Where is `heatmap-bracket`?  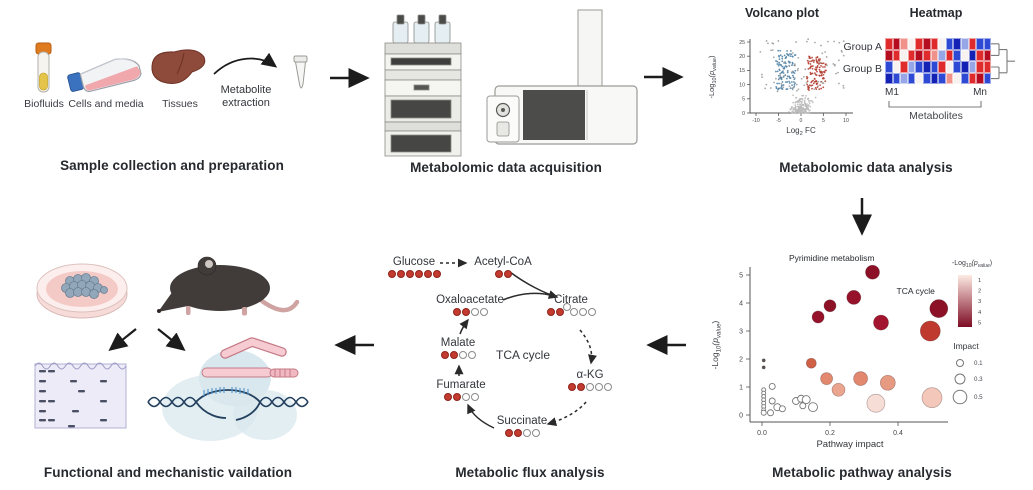 heatmap-bracket is located at coordinates (935, 104).